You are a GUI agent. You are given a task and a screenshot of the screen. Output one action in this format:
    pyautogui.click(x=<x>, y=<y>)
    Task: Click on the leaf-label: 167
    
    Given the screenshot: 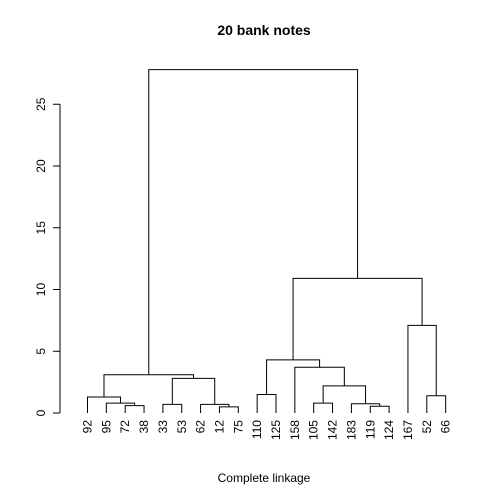 What is the action you would take?
    pyautogui.click(x=408, y=430)
    